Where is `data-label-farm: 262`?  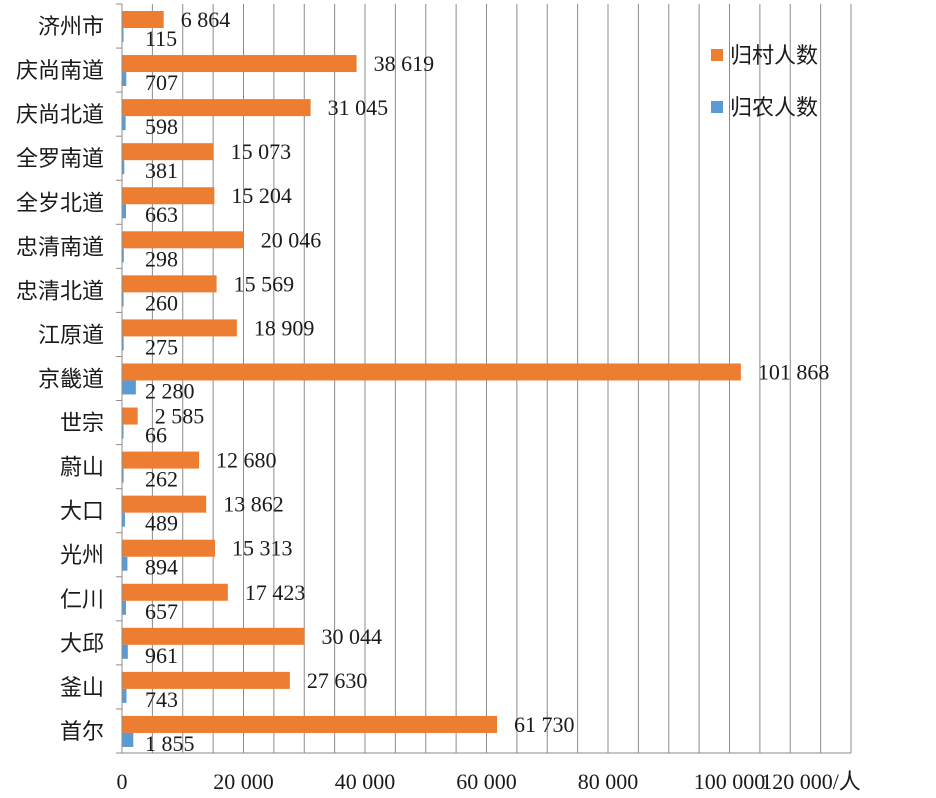 data-label-farm: 262 is located at coordinates (161, 479).